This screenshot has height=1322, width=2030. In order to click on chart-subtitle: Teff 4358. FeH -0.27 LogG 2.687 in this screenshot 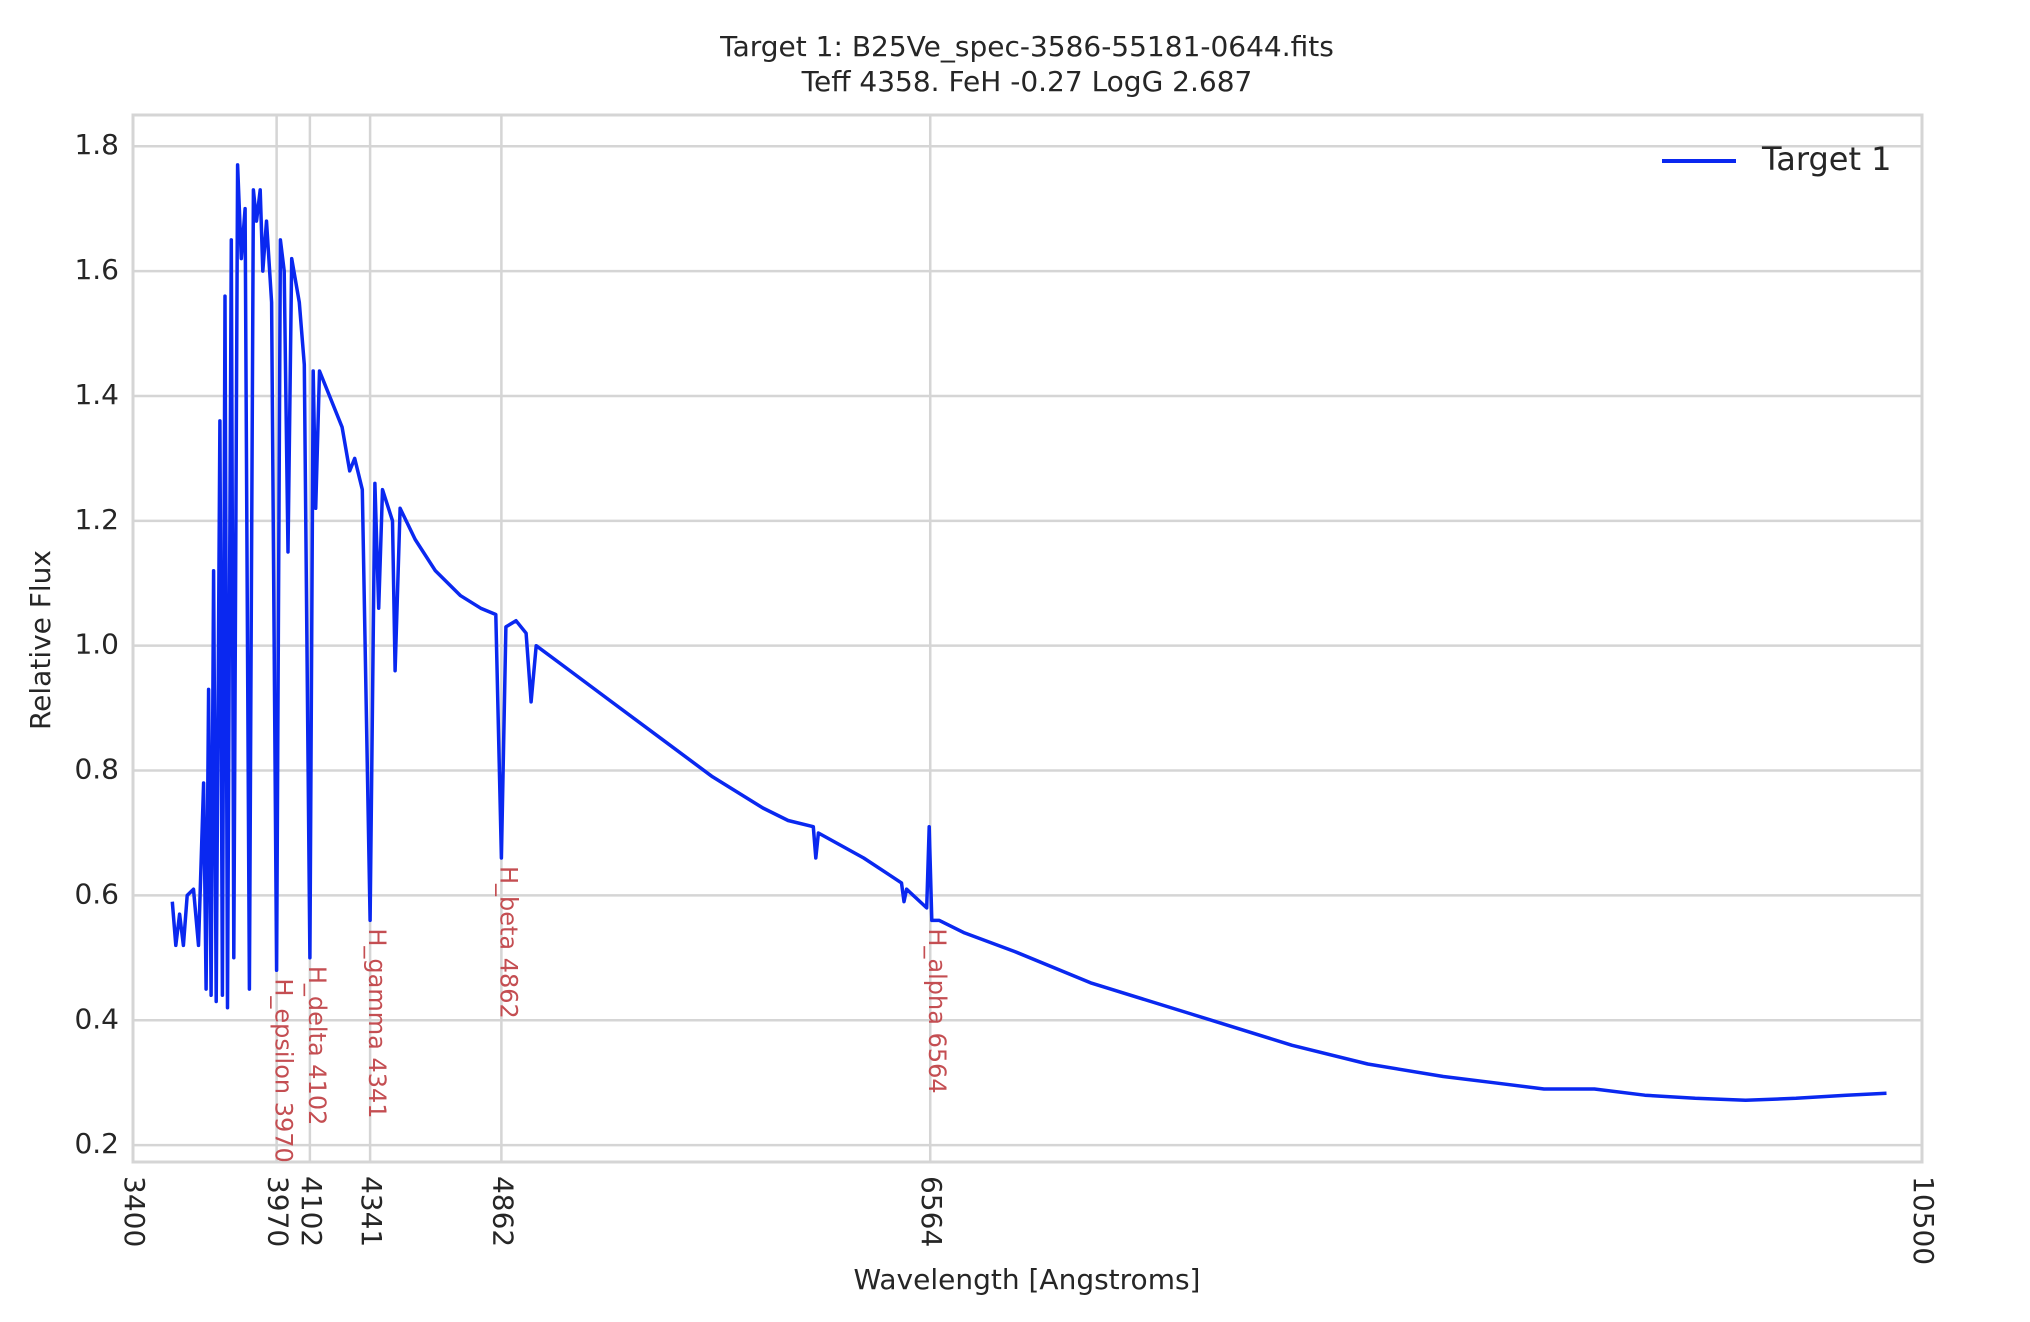, I will do `click(1027, 81)`.